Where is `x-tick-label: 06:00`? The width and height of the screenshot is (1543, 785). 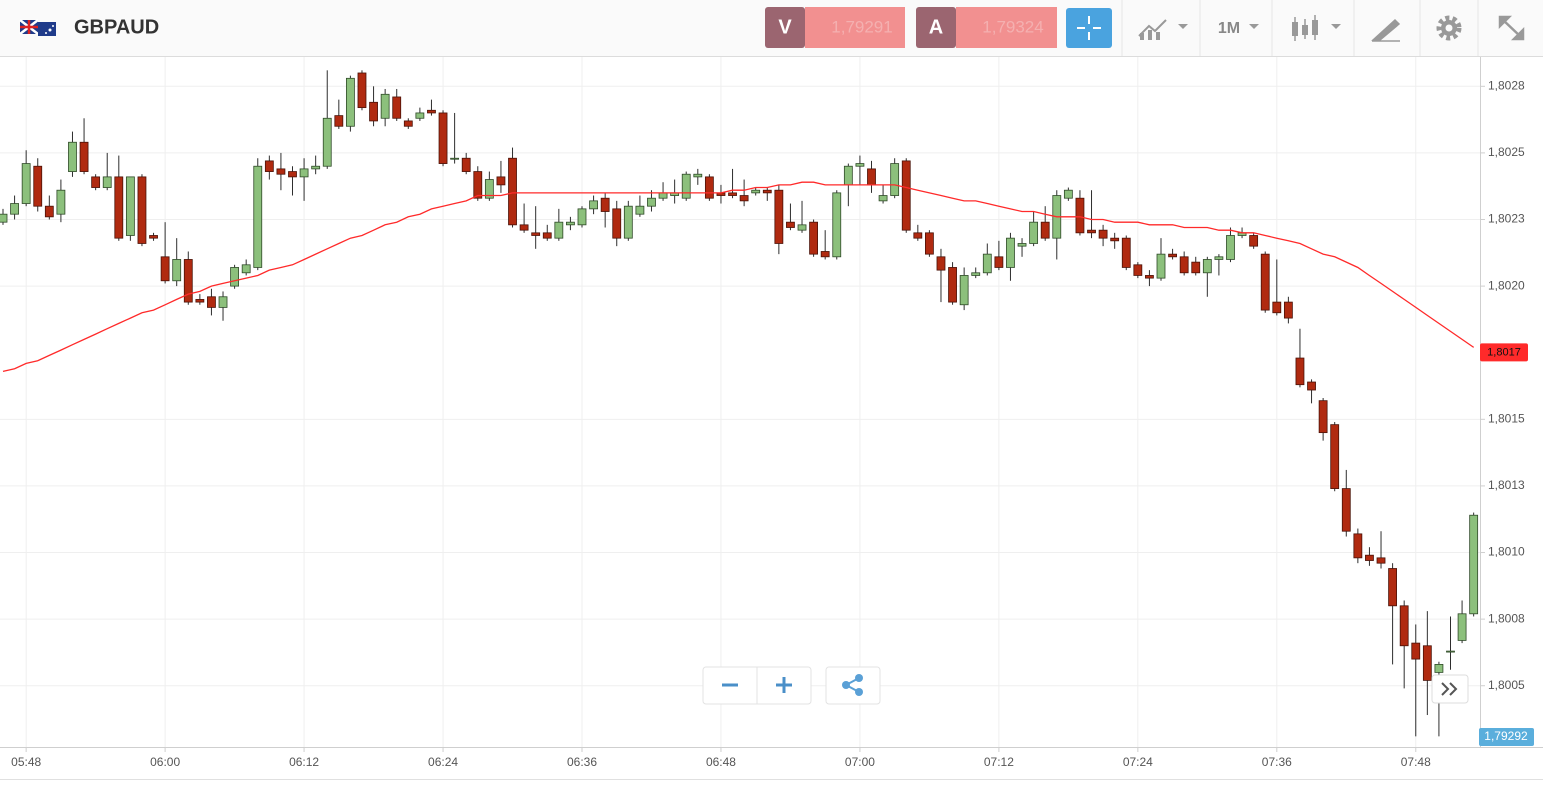
x-tick-label: 06:00 is located at coordinates (165, 762).